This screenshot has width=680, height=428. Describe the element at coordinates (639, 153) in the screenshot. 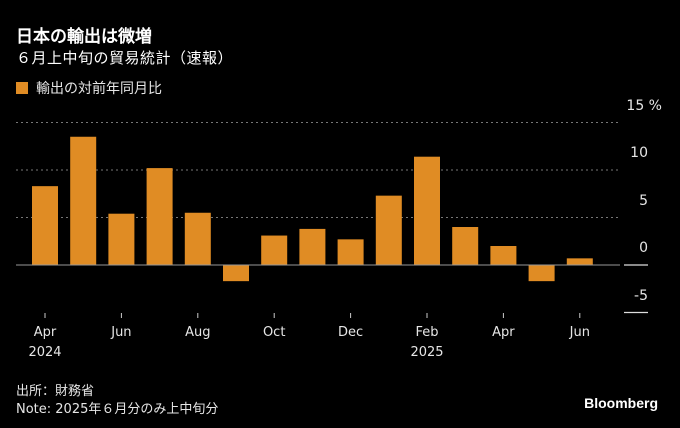

I see `y-tick-label: 10` at that location.